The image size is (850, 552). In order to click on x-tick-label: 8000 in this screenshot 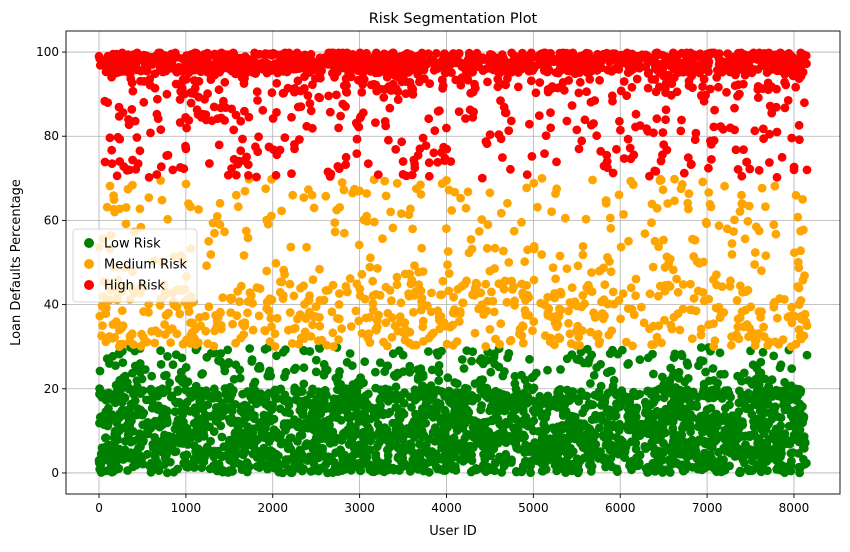, I will do `click(794, 508)`.